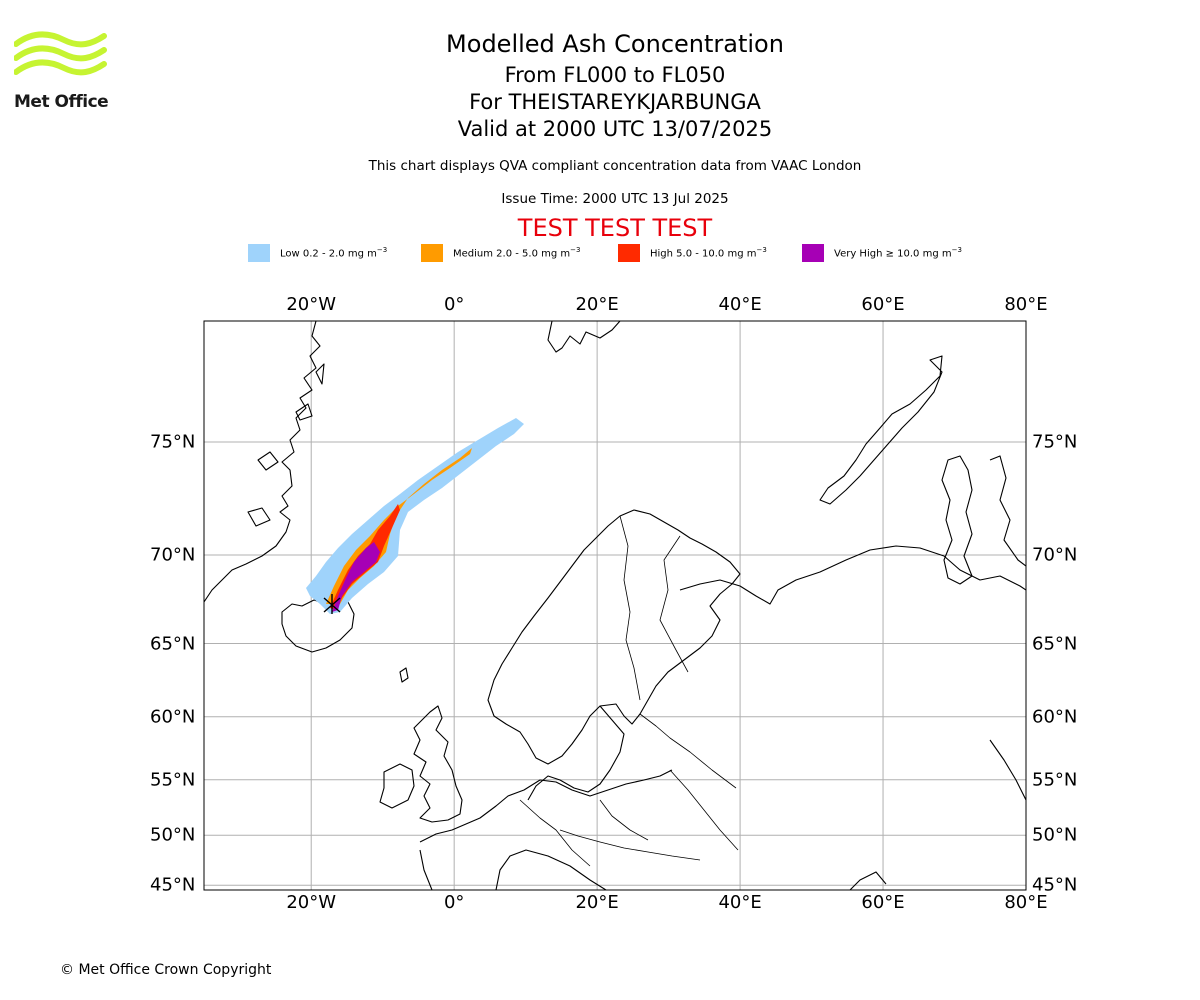 The image size is (1200, 1000). Describe the element at coordinates (328, 254) in the screenshot. I see `legend-label-low: Low 0.2 - 2.0 mg m` at that location.